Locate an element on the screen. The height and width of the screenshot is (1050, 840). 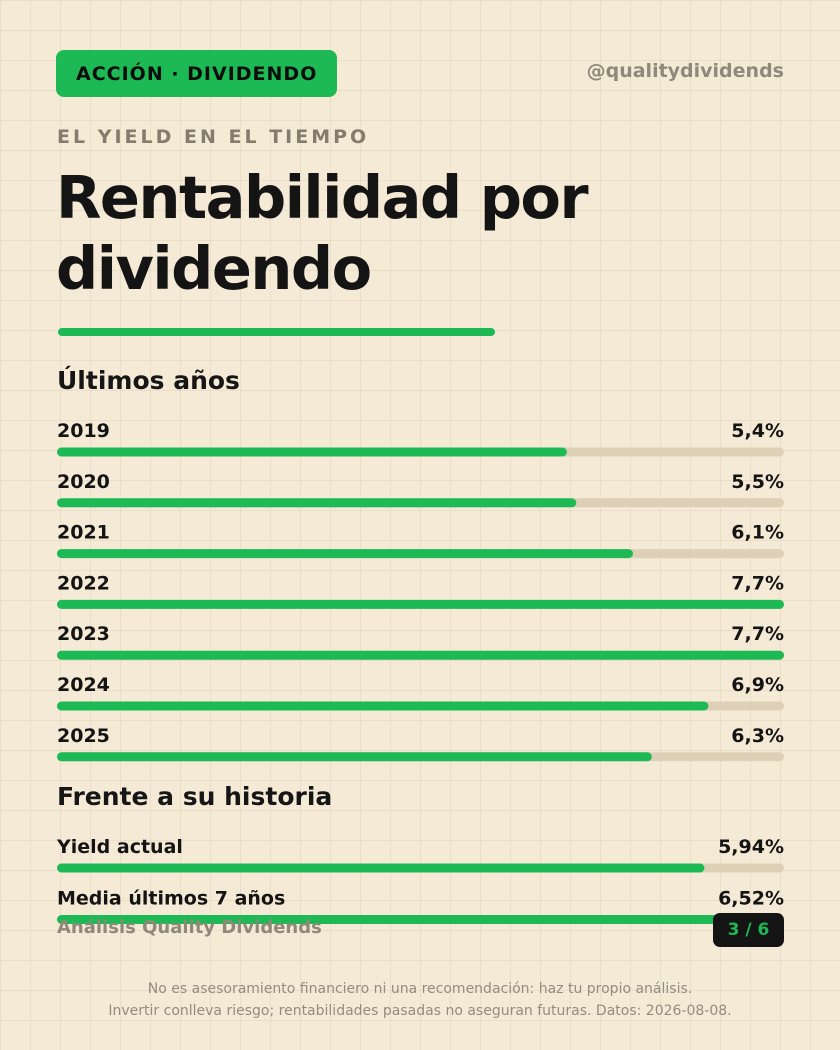
value-label: 5,4% is located at coordinates (757, 431).